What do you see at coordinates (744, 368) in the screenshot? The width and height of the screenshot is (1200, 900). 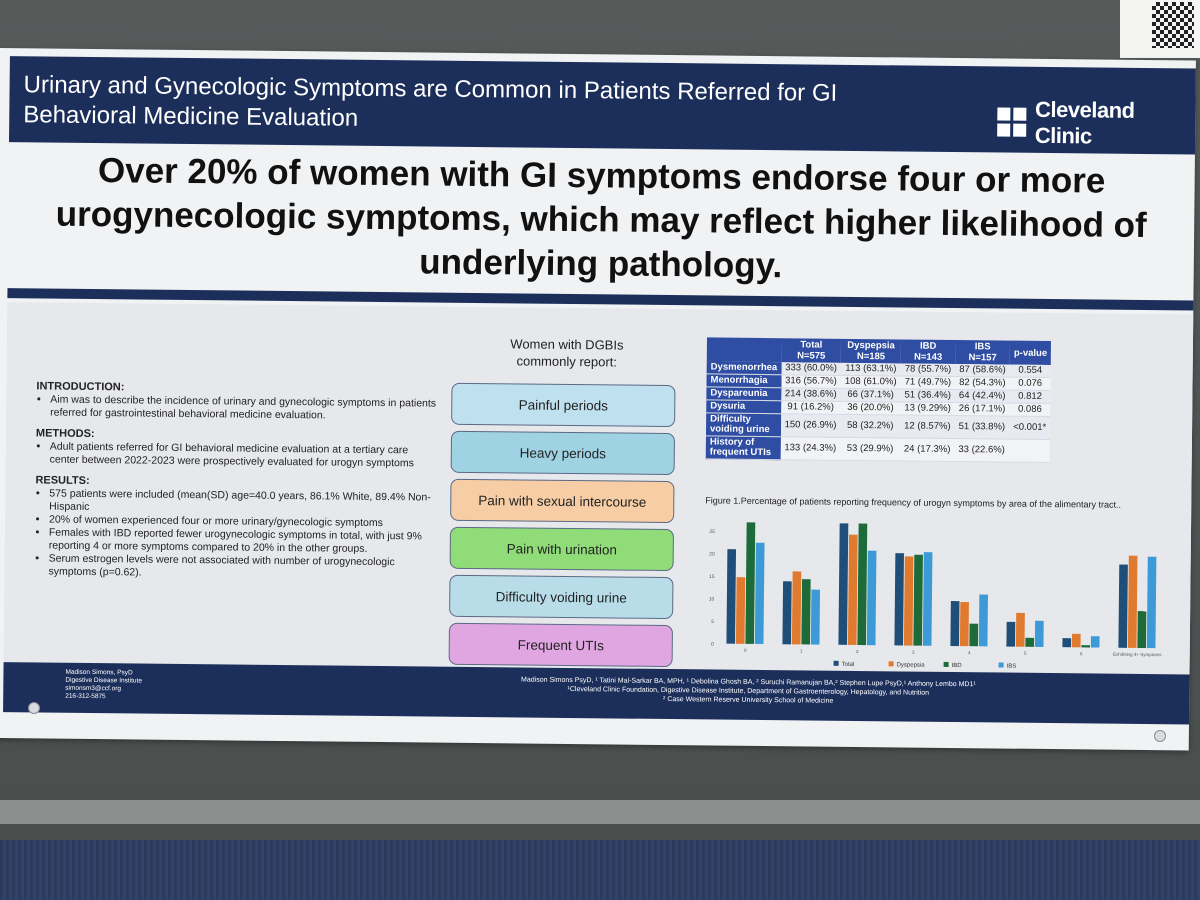 I see `row-label: Dysmenorrhea` at bounding box center [744, 368].